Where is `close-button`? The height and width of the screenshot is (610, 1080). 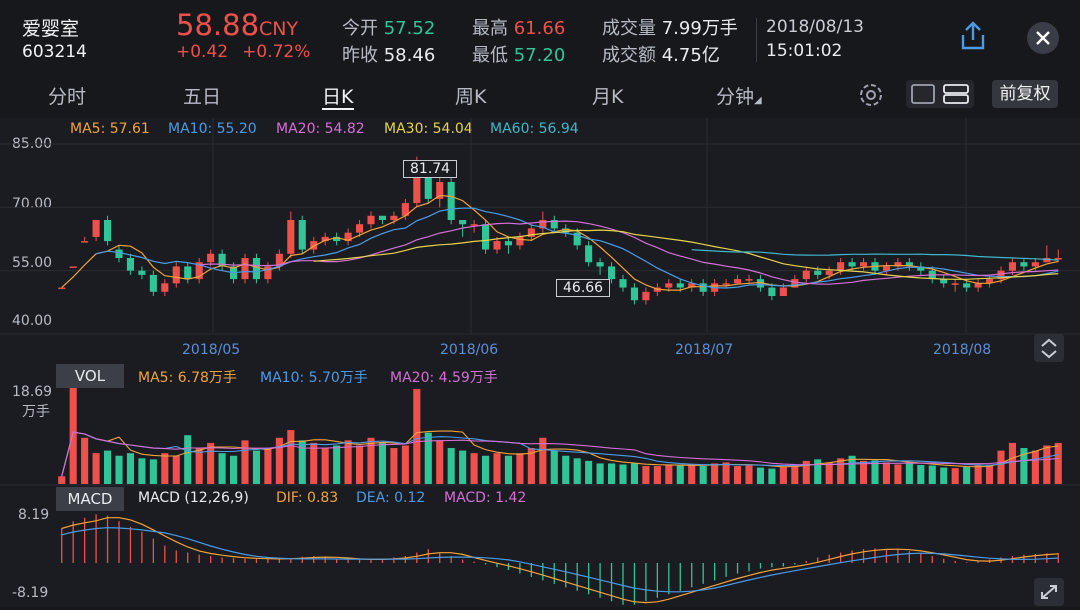 close-button is located at coordinates (1043, 38).